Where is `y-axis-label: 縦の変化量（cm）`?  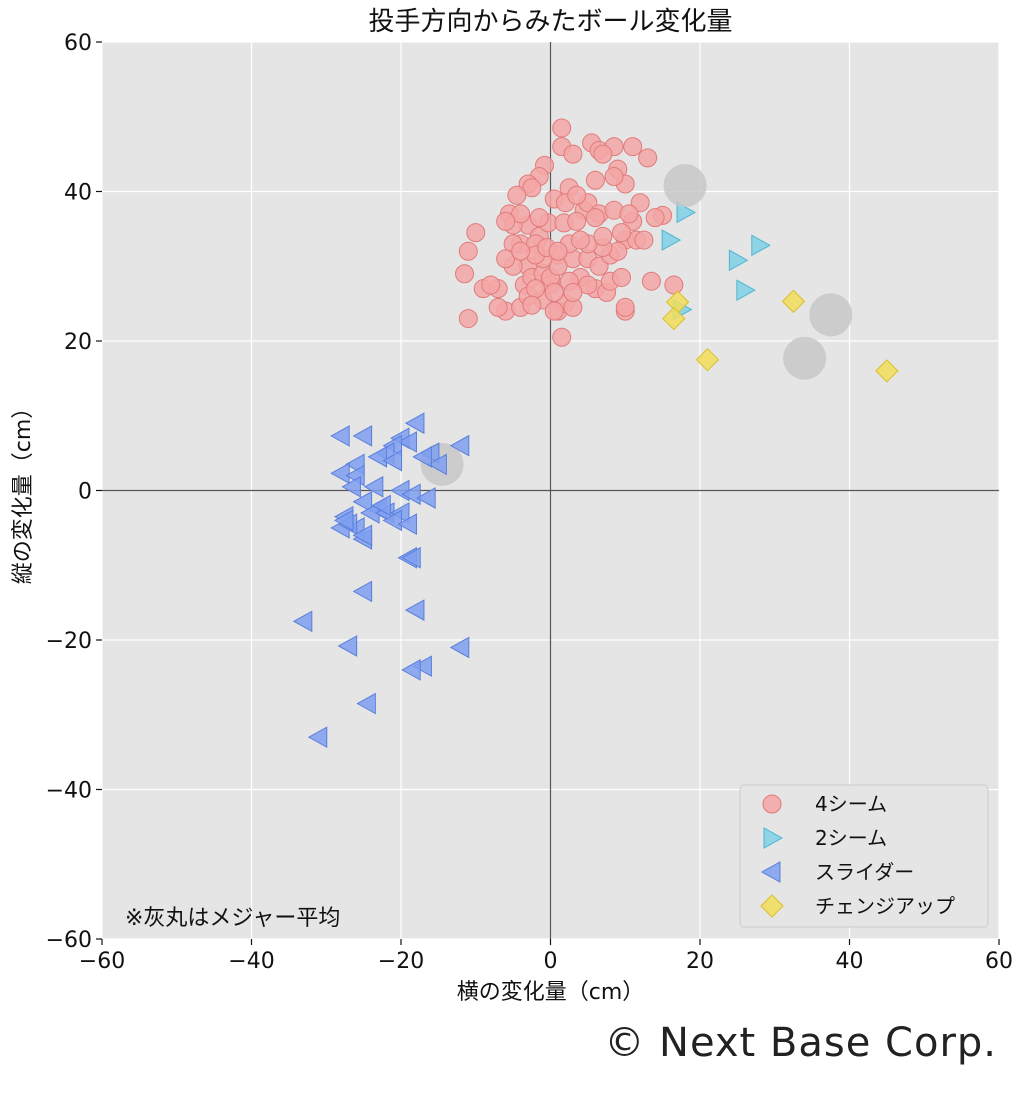
y-axis-label: 縦の変化量（cm） is located at coordinates (23, 491).